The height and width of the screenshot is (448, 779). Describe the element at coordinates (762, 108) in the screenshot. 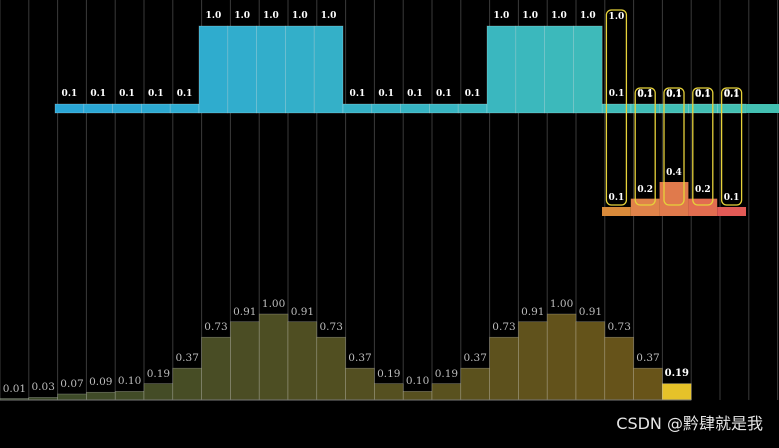

I see `input-bar-tail` at that location.